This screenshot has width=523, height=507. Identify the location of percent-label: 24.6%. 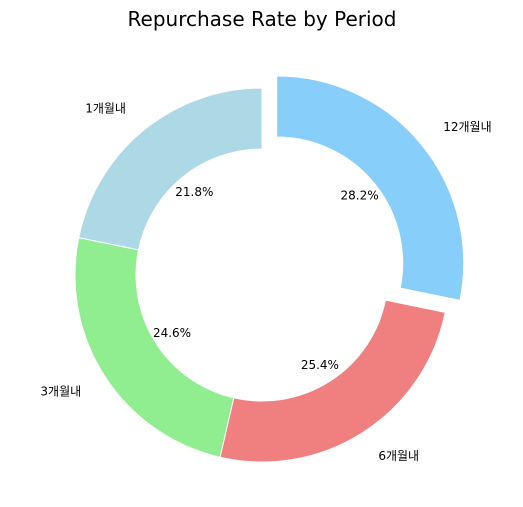
(172, 333).